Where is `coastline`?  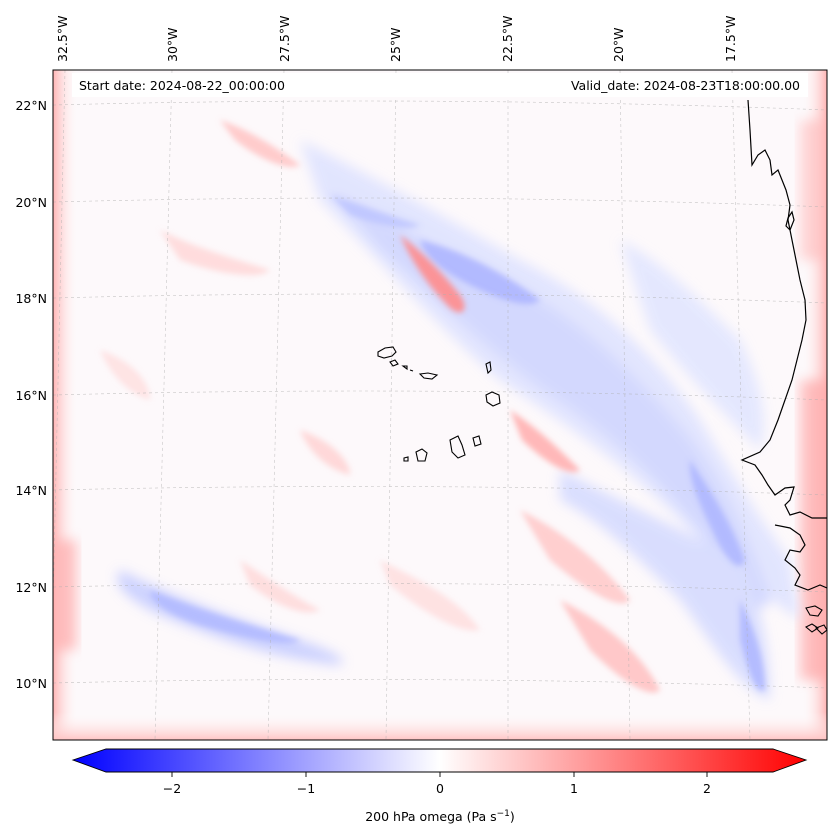 coastline is located at coordinates (783, 345).